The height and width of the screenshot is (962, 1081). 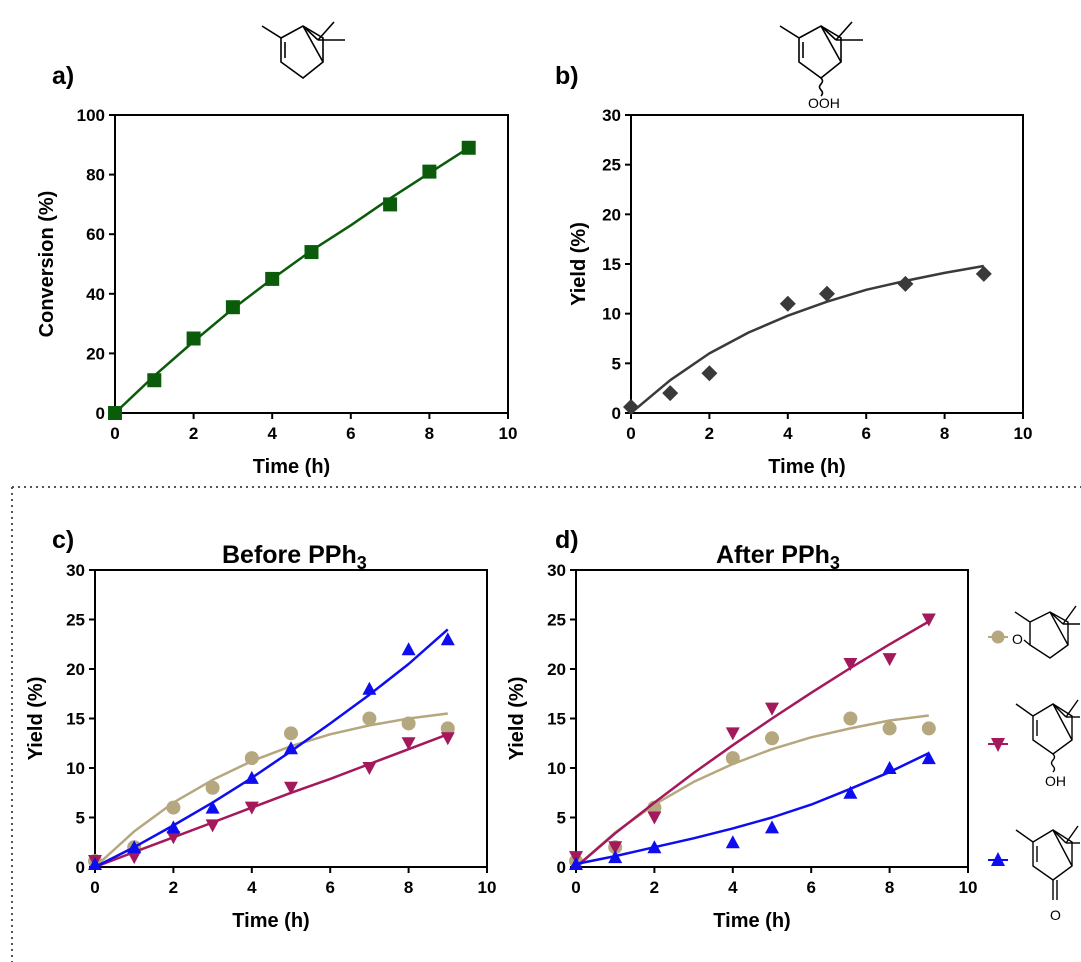 I want to click on verbenone-structure, so click(x=1047, y=862).